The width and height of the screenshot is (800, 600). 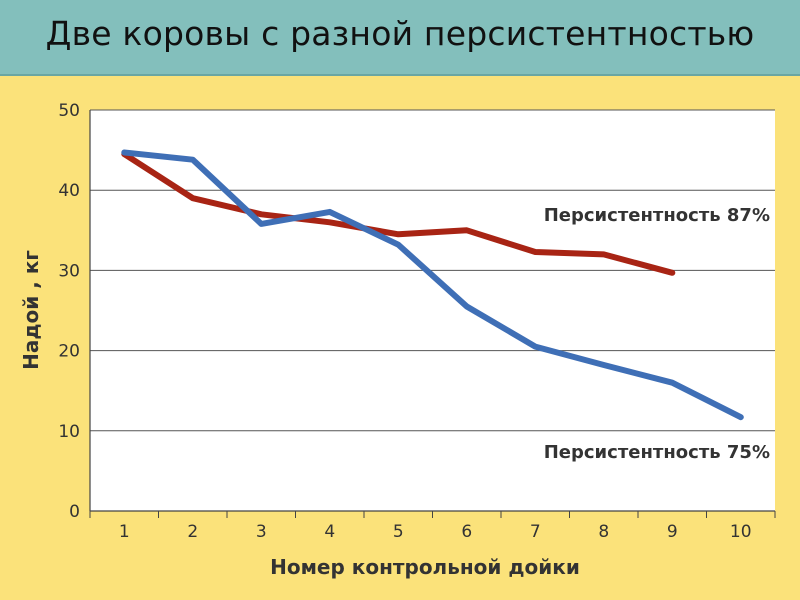 I want to click on x-tick-label: 7, so click(x=535, y=532).